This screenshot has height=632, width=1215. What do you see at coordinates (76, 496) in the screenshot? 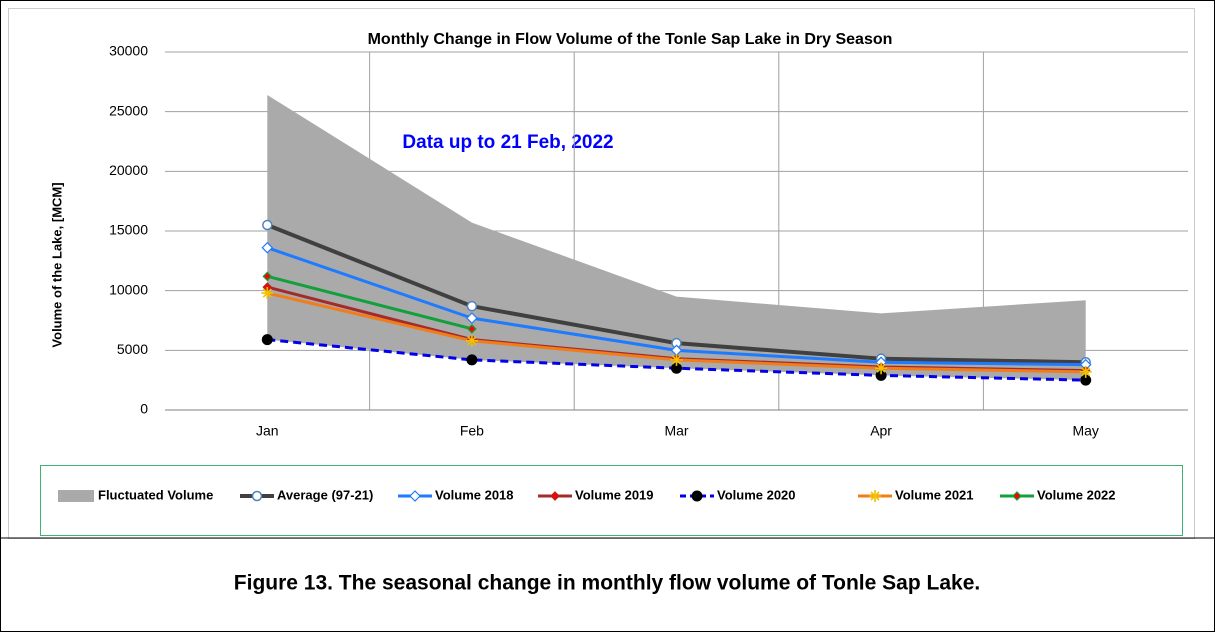
I see `legend-swatch` at bounding box center [76, 496].